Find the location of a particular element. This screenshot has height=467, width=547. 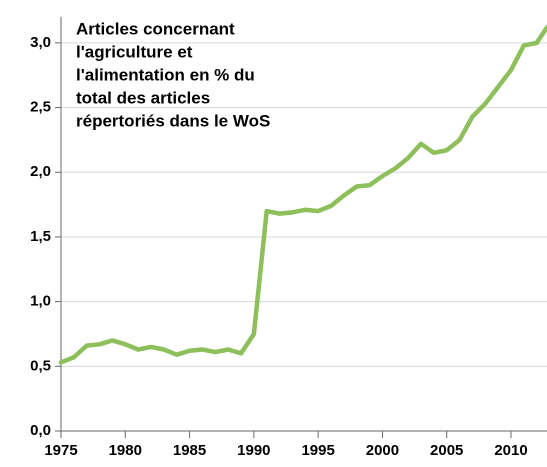

y-tick-label: 1,5 is located at coordinates (40, 236).